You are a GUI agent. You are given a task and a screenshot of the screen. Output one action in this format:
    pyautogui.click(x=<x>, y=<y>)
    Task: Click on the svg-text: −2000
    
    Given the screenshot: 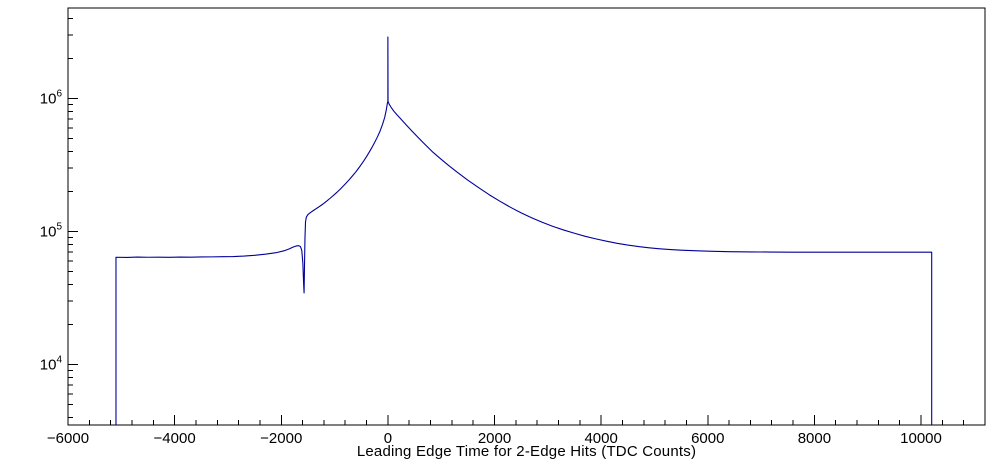 What is the action you would take?
    pyautogui.click(x=281, y=438)
    